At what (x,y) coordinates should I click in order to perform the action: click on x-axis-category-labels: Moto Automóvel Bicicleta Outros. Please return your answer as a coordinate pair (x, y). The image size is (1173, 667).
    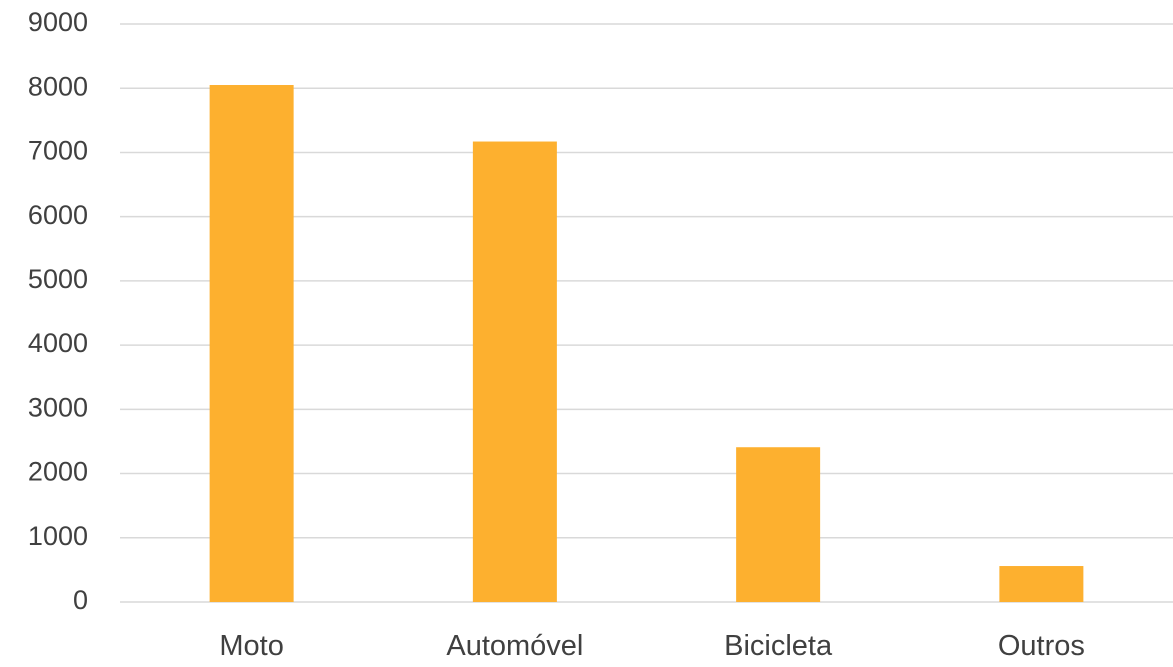
    Looking at the image, I should click on (652, 646).